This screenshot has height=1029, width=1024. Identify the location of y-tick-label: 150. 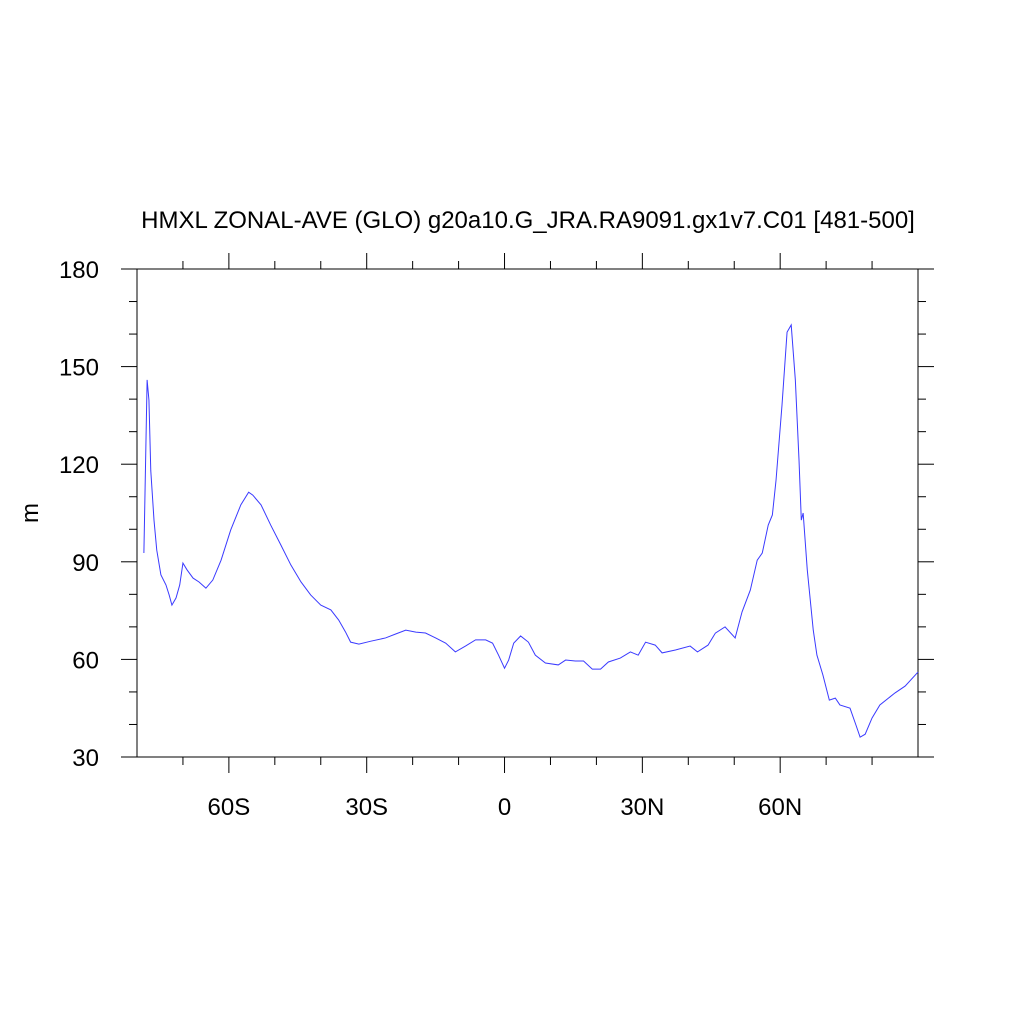
(79, 368).